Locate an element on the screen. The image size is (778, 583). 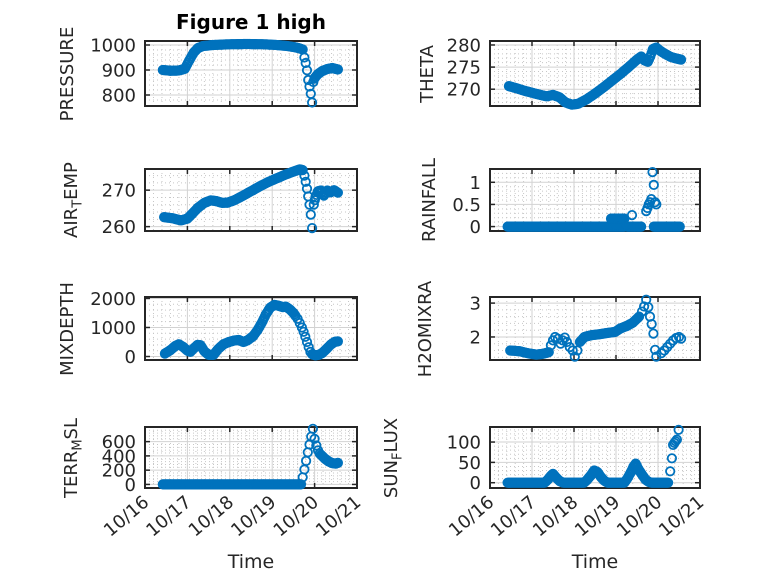
data-series-terrmsl is located at coordinates (250, 456).